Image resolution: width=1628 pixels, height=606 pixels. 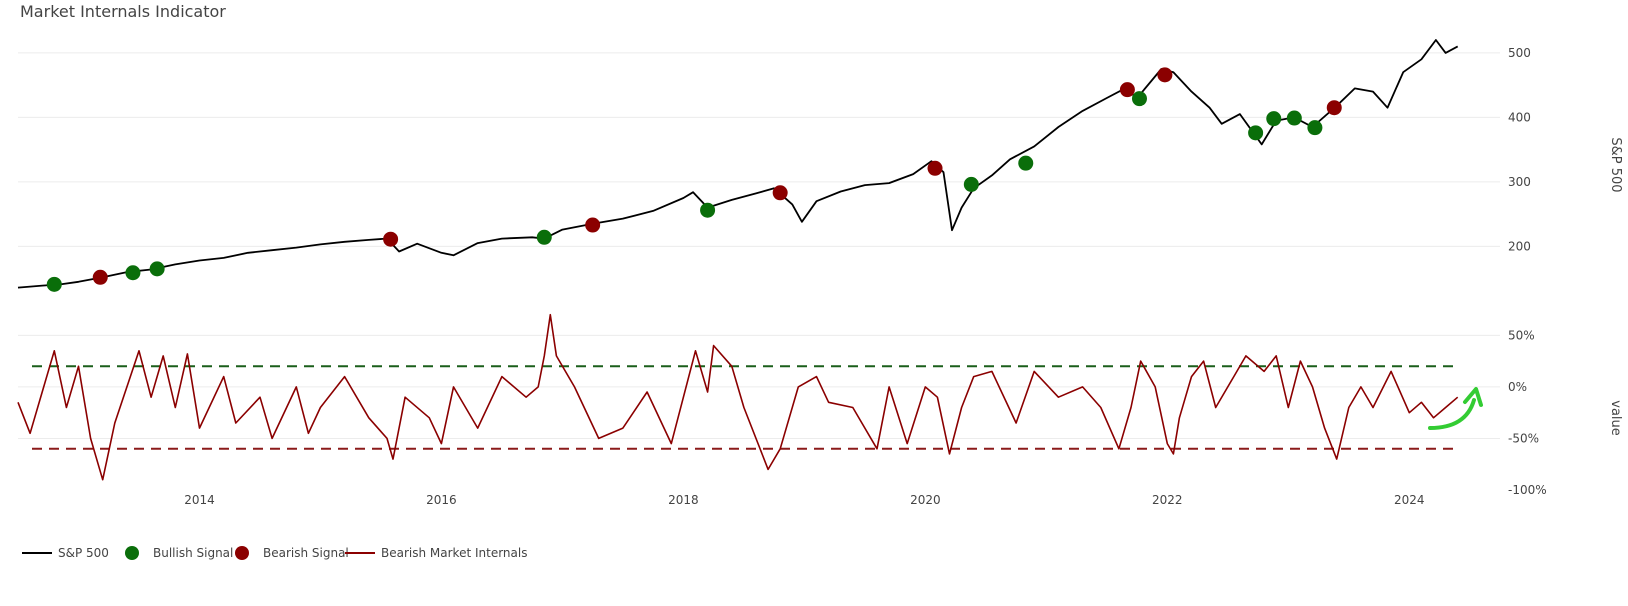 I want to click on legend-label: Bearish Signal, so click(x=306, y=553).